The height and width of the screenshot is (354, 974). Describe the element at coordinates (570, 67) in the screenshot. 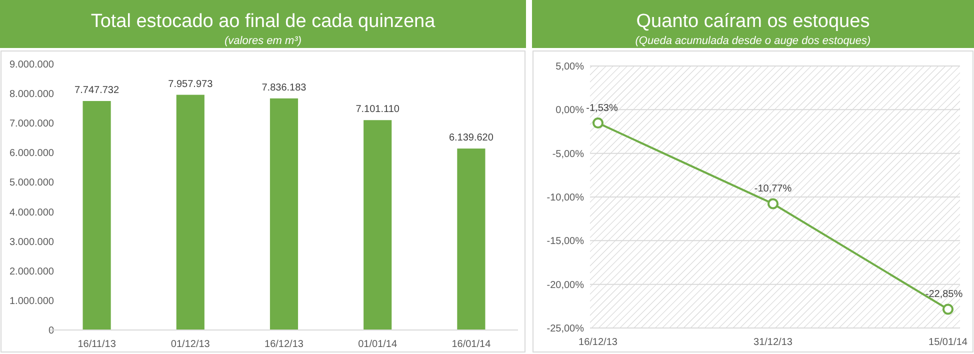

I see `y-tick-label: 5,00%` at that location.